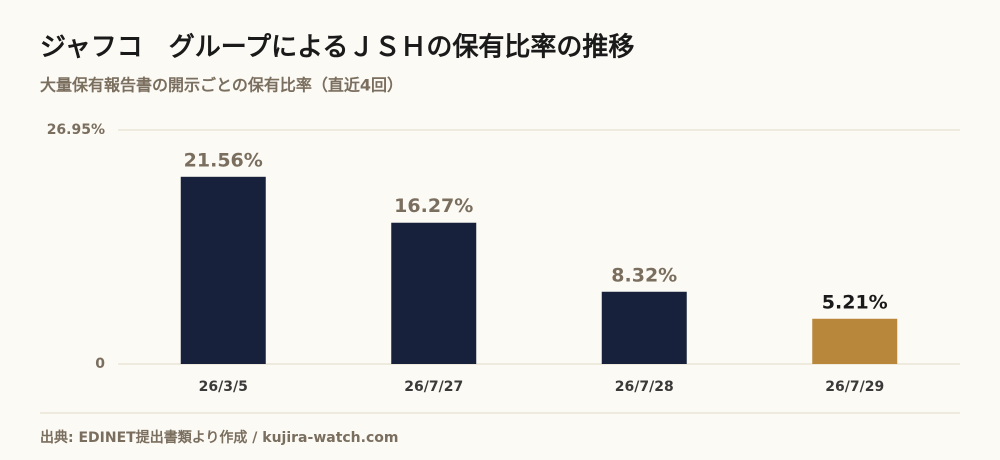 The image size is (1000, 460). I want to click on value-label: 5.21%, so click(855, 302).